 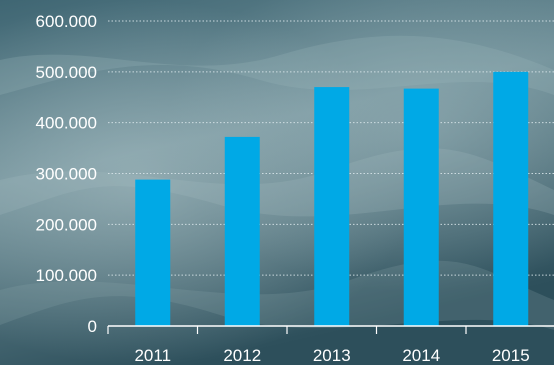 What do you see at coordinates (421, 207) in the screenshot?
I see `bar-2014` at bounding box center [421, 207].